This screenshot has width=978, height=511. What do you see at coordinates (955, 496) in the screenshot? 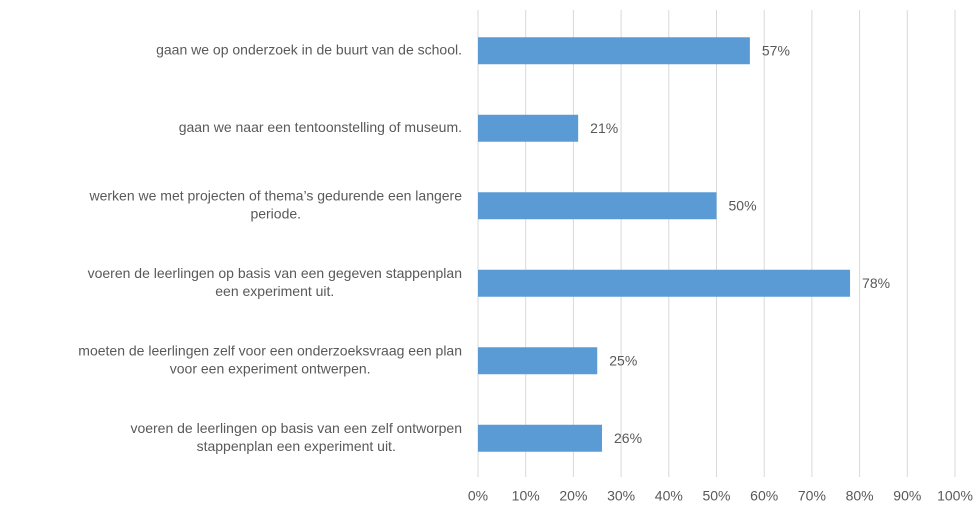
I see `x-tick-label: 100%` at bounding box center [955, 496].